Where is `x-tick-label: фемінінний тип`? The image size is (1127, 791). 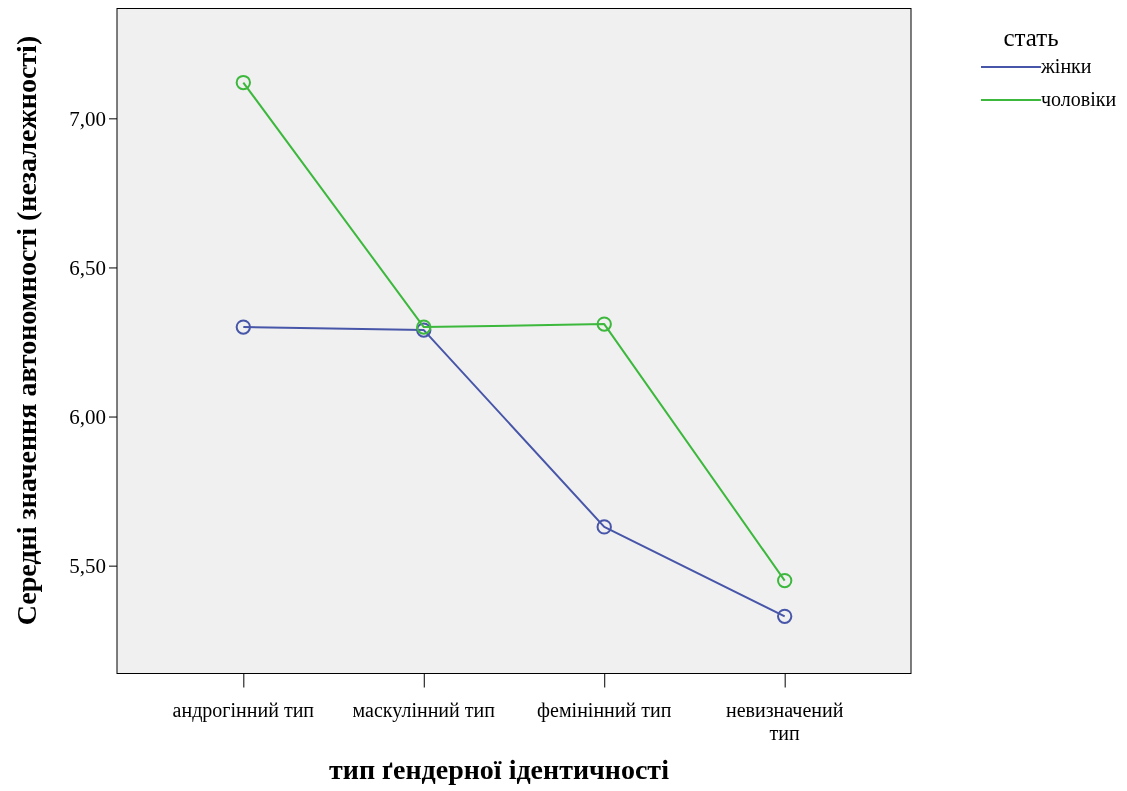
x-tick-label: фемінінний тип is located at coordinates (604, 710).